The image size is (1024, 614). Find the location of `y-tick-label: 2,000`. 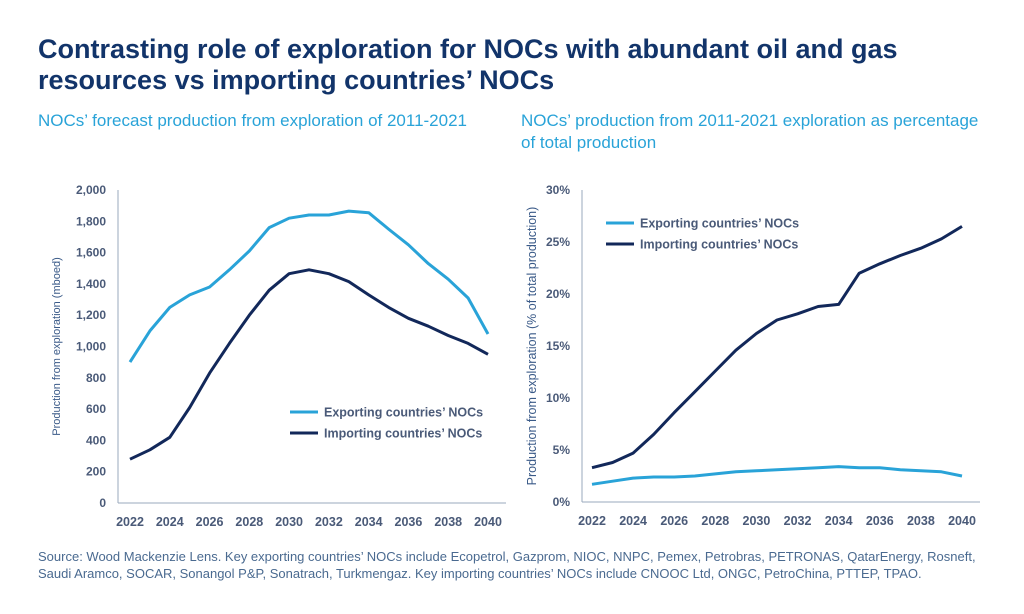

y-tick-label: 2,000 is located at coordinates (91, 190).